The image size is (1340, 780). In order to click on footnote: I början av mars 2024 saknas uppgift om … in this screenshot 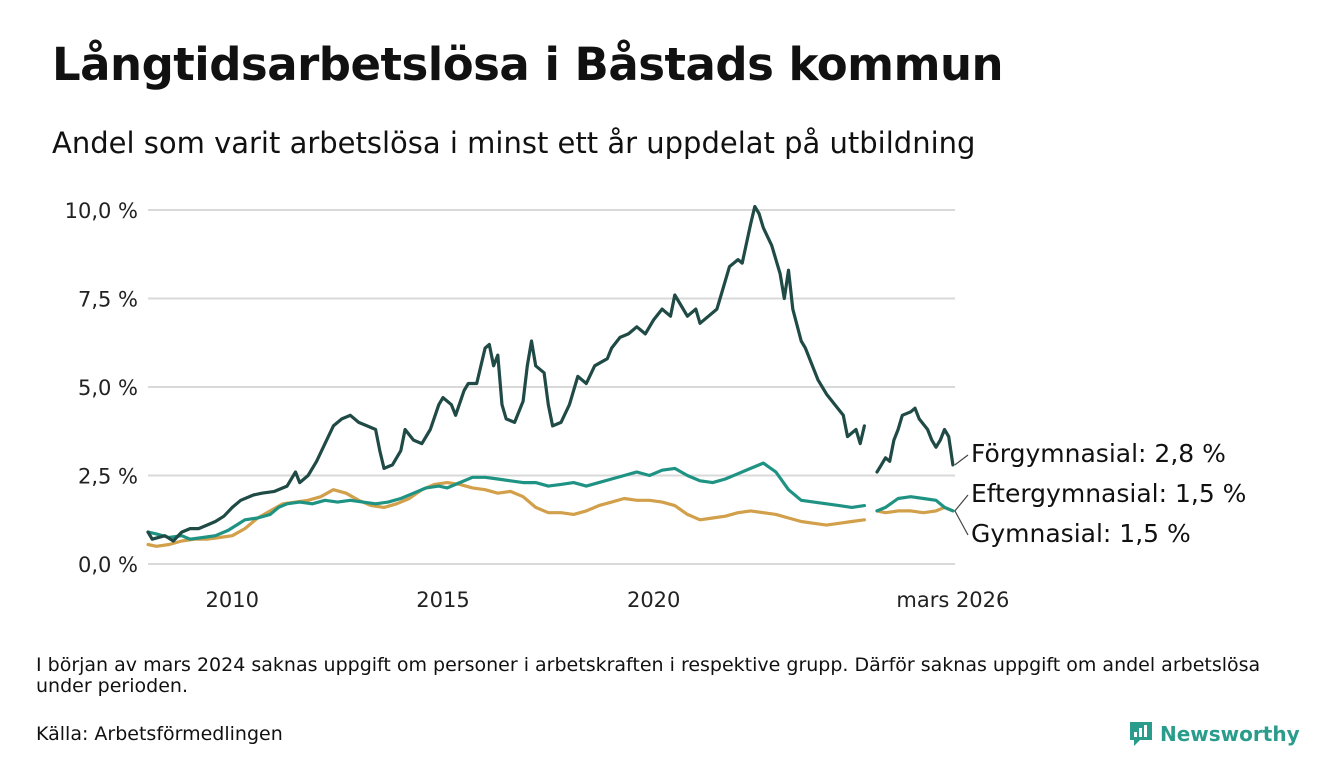, I will do `click(648, 675)`.